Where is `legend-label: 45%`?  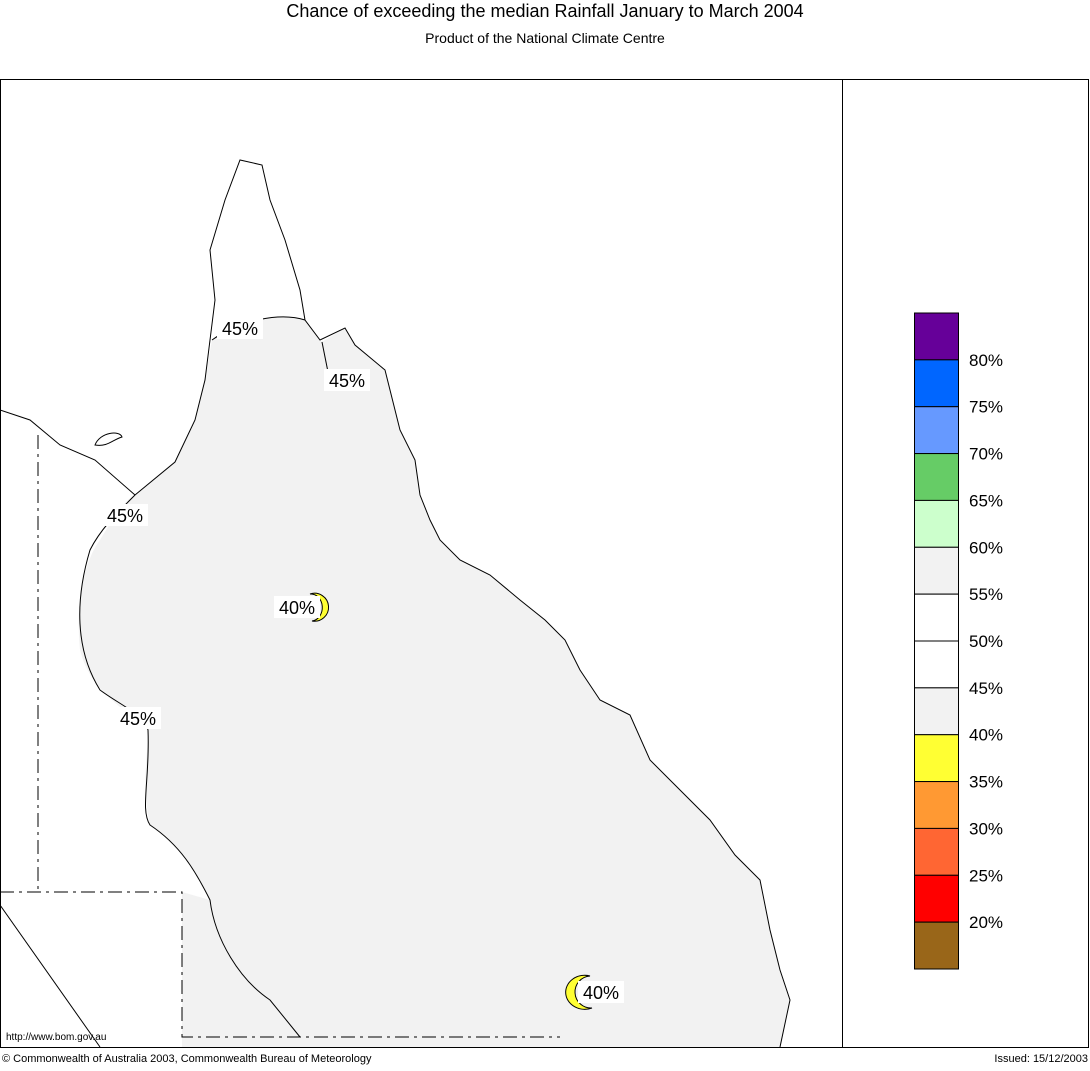 legend-label: 45% is located at coordinates (986, 688).